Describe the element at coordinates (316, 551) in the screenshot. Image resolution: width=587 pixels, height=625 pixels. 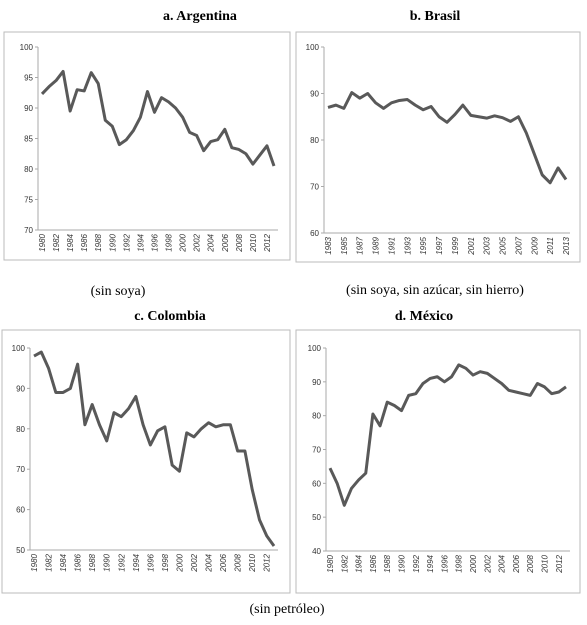
I see `y-tick-label: 40` at that location.